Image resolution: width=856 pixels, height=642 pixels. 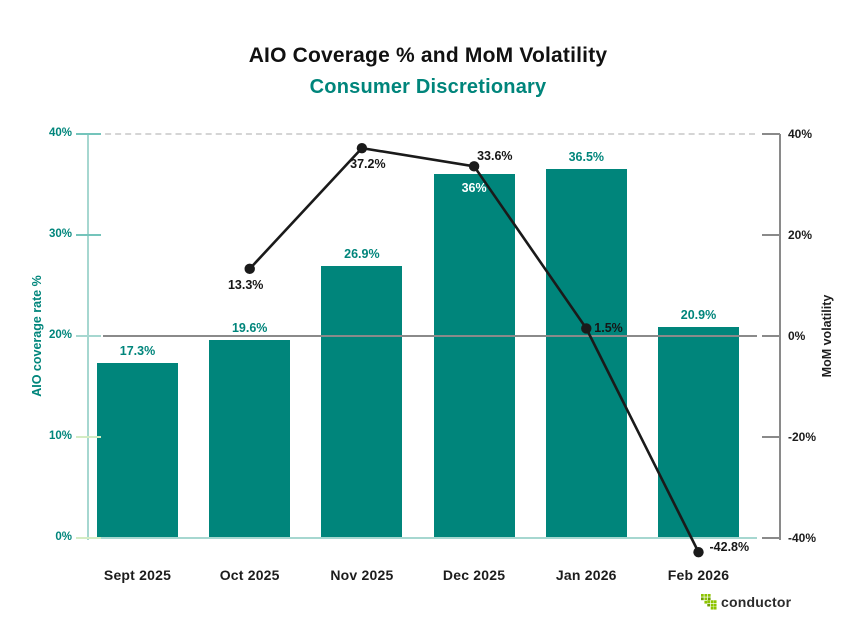 What do you see at coordinates (249, 575) in the screenshot?
I see `x-axis-label-oct-2025: Oct 2025` at bounding box center [249, 575].